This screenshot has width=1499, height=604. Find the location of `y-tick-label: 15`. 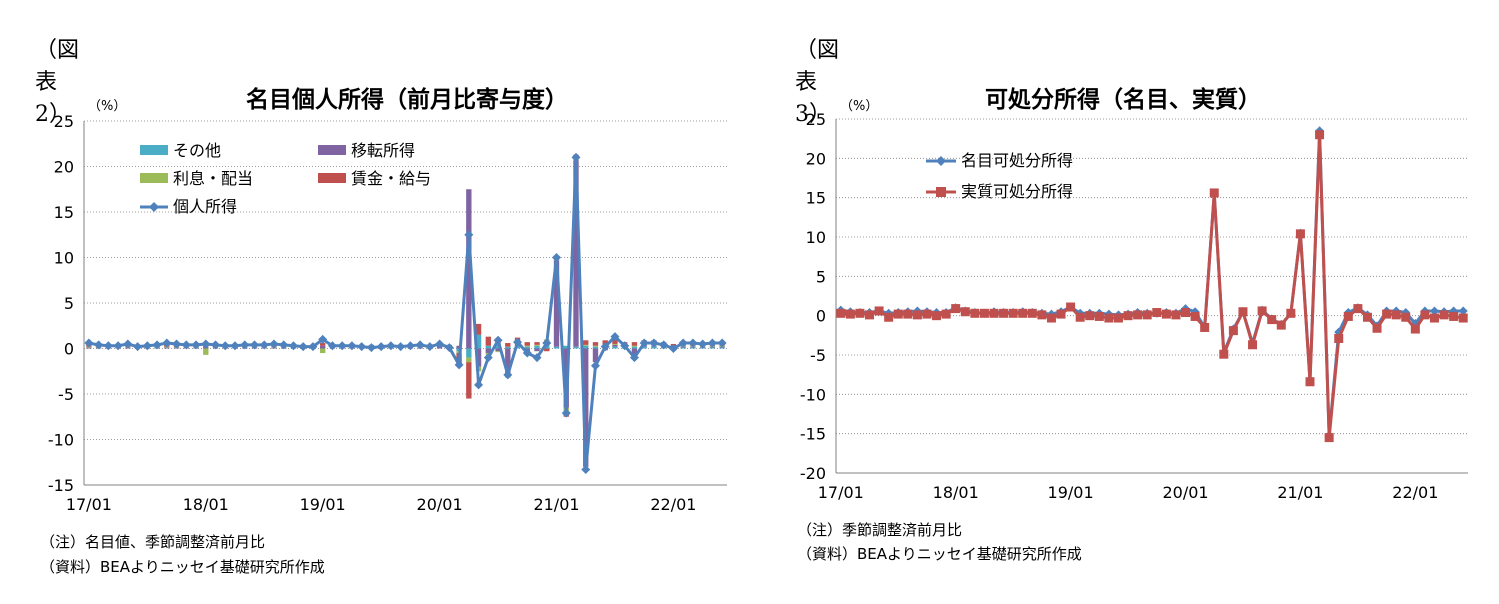

y-tick-label: 15 is located at coordinates (816, 198).